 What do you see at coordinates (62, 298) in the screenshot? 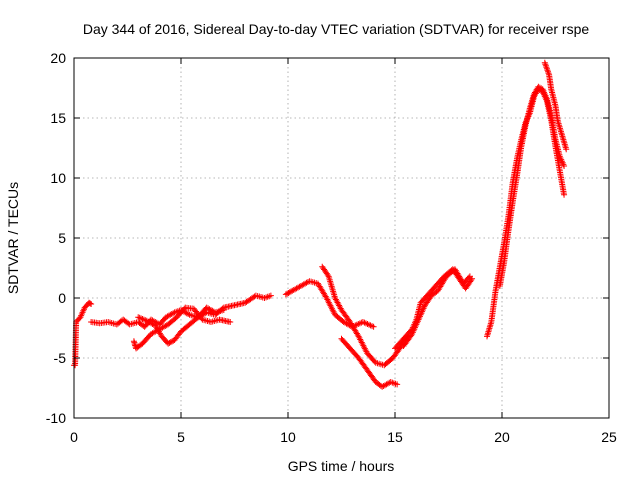
I see `y-tick-label: 0` at bounding box center [62, 298].